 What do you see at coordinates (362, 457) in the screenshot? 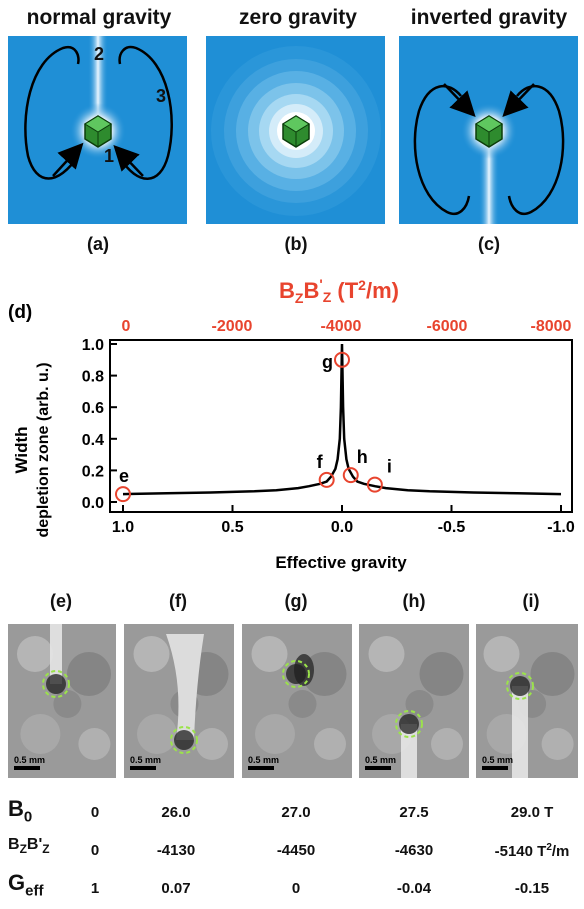
I see `point-h-label: h` at bounding box center [362, 457].